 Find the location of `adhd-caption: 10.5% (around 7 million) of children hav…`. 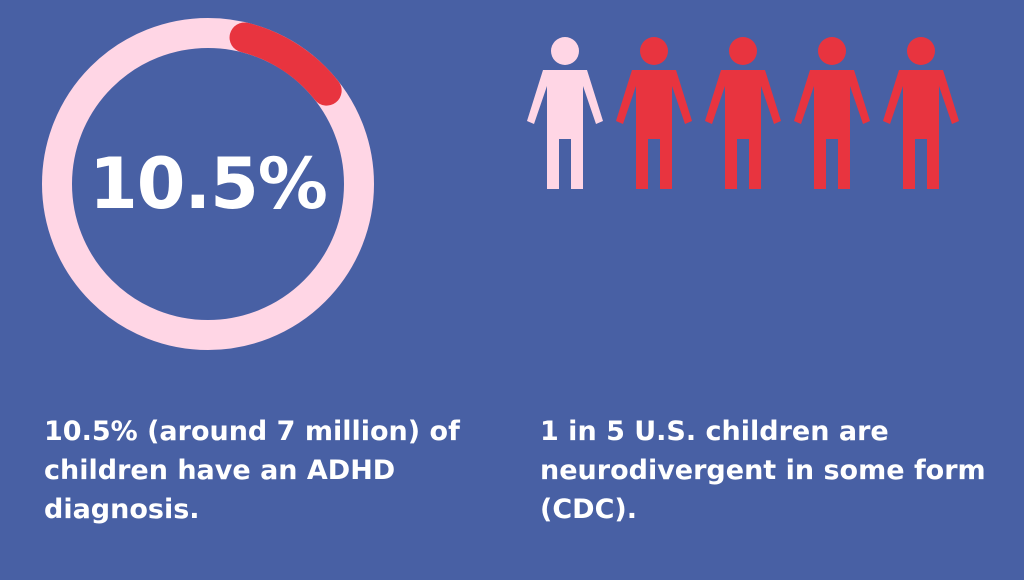

adhd-caption: 10.5% (around 7 million) of children hav… is located at coordinates (252, 470).